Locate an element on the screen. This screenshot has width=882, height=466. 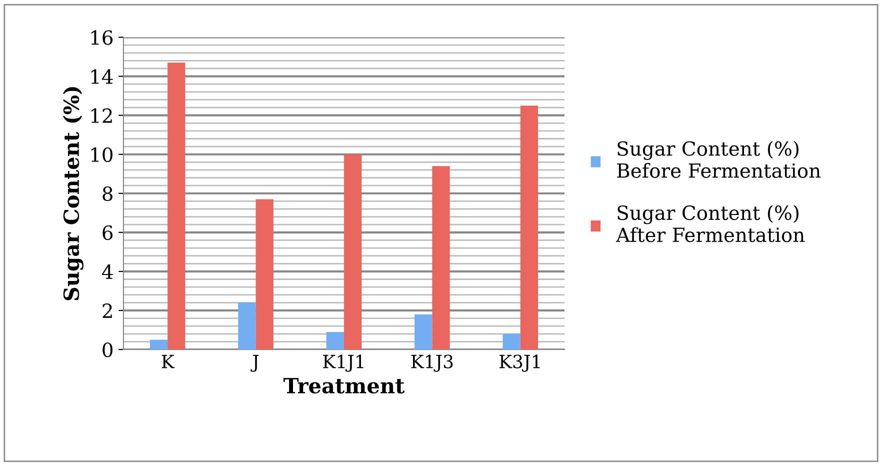
x-tick-label: K1J1 is located at coordinates (343, 363).